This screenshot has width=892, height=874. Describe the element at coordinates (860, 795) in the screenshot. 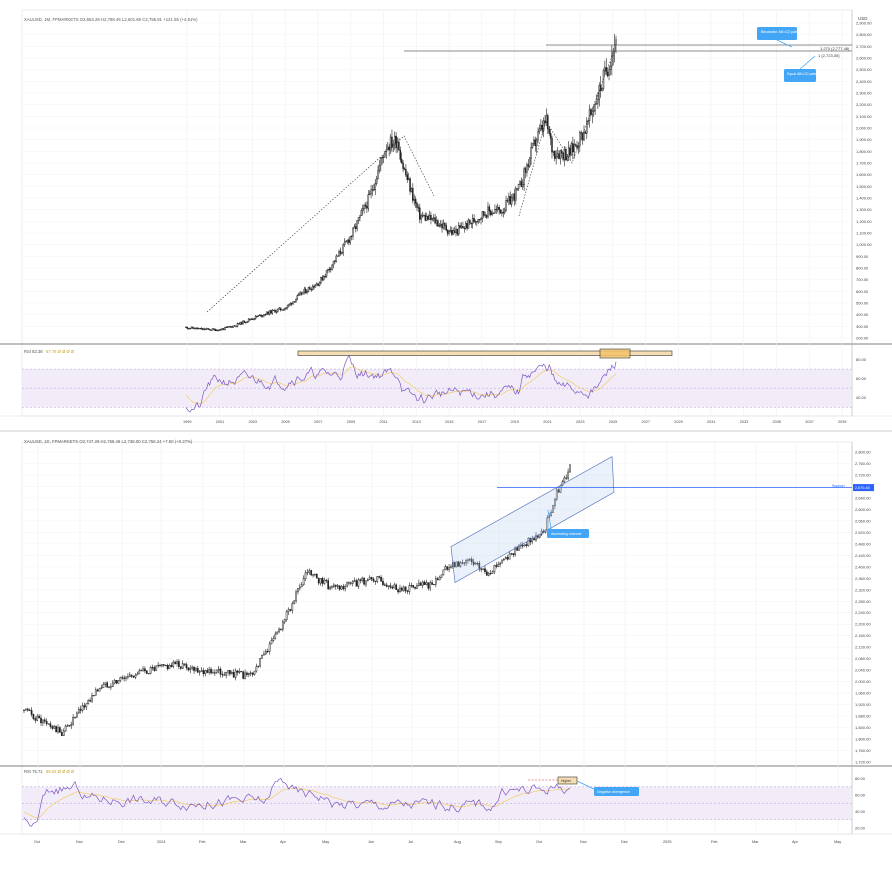

I see `daily-rsi-tick: 60.00` at that location.